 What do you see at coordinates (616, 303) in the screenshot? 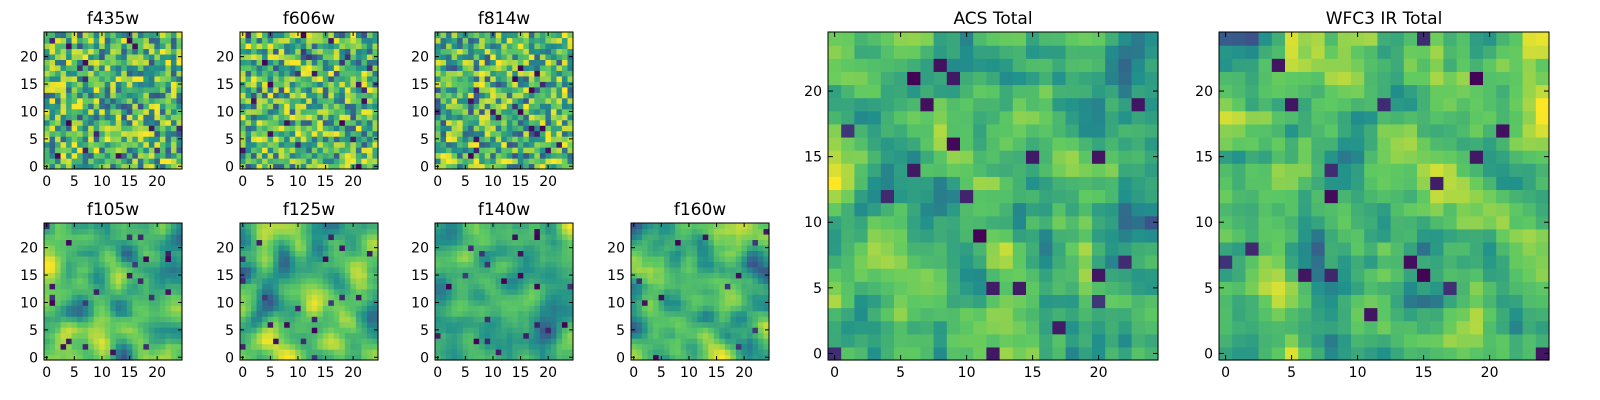
I see `y-tick-label: 10` at bounding box center [616, 303].